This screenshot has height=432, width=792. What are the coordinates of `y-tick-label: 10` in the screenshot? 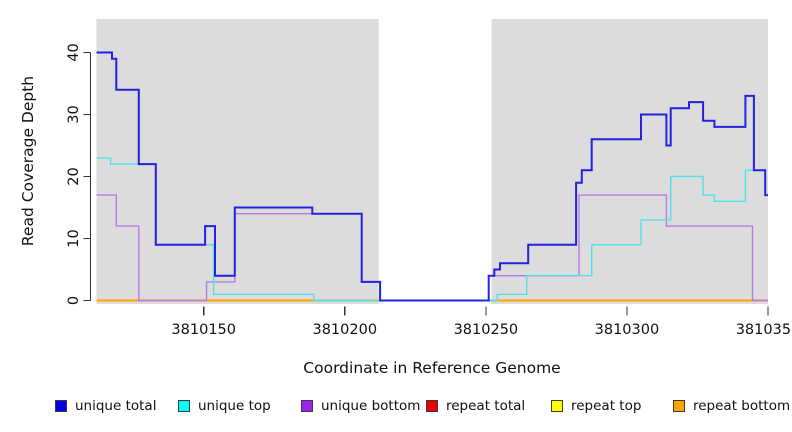 It's located at (74, 238).